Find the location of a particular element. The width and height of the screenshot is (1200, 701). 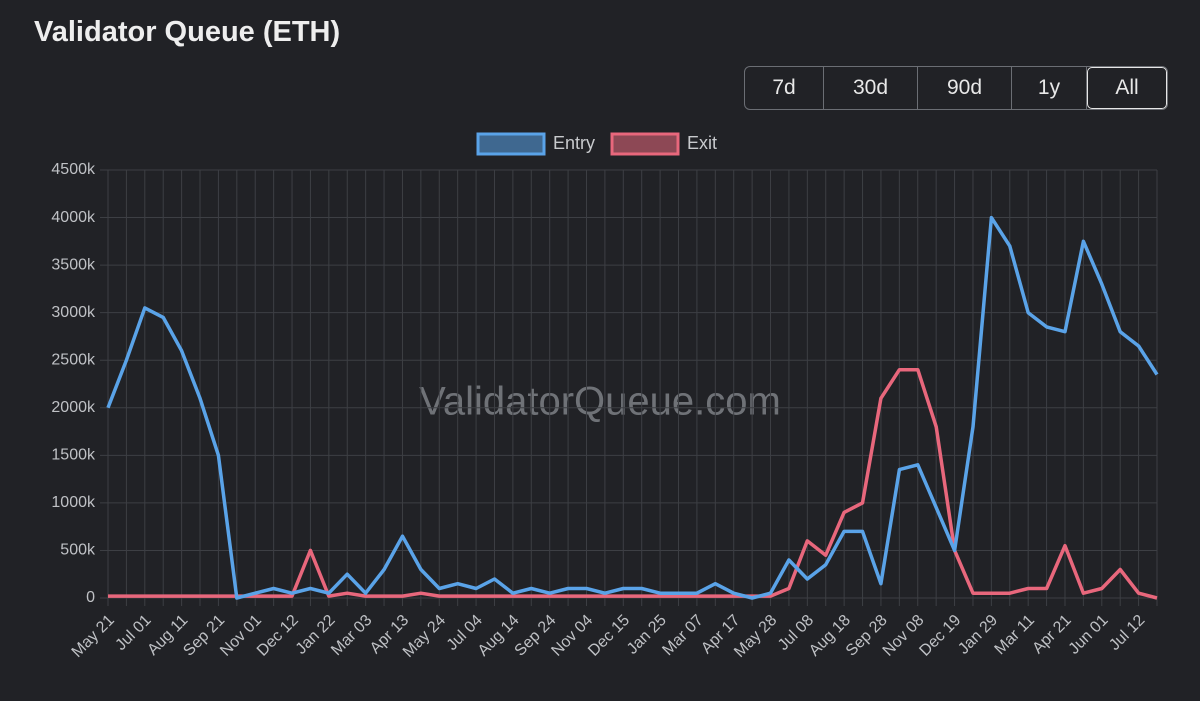

x-tick-label: Jan 29 is located at coordinates (978, 635).